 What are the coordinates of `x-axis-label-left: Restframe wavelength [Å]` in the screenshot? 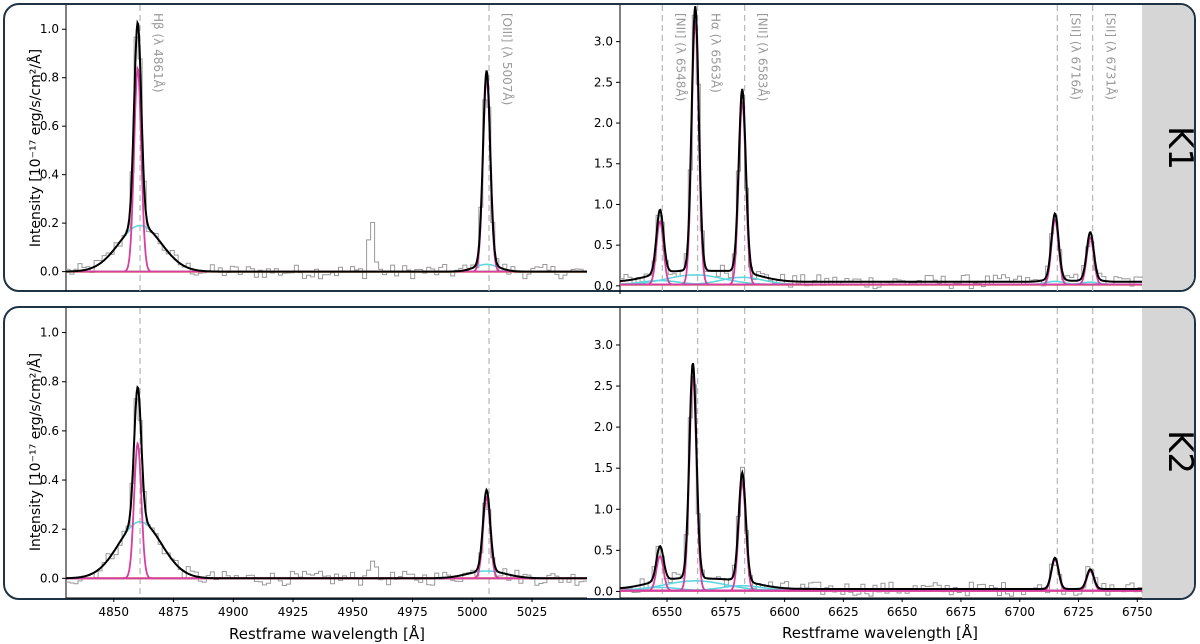 It's located at (327, 633).